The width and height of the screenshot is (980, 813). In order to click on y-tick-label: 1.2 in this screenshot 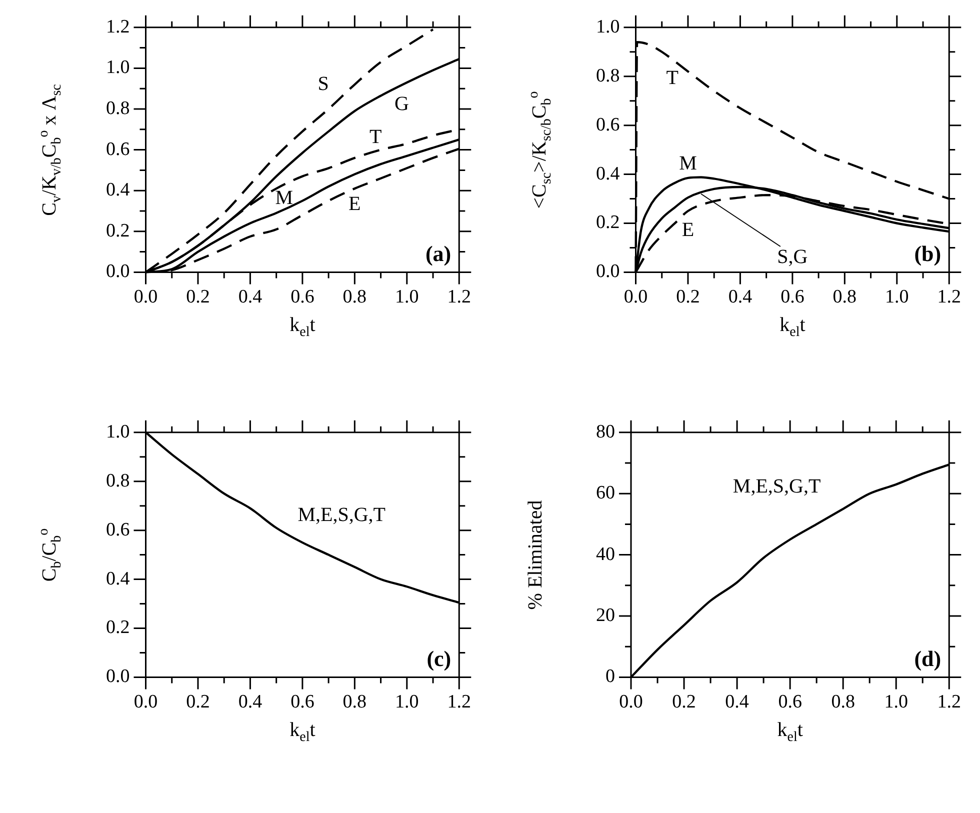, I will do `click(118, 27)`.